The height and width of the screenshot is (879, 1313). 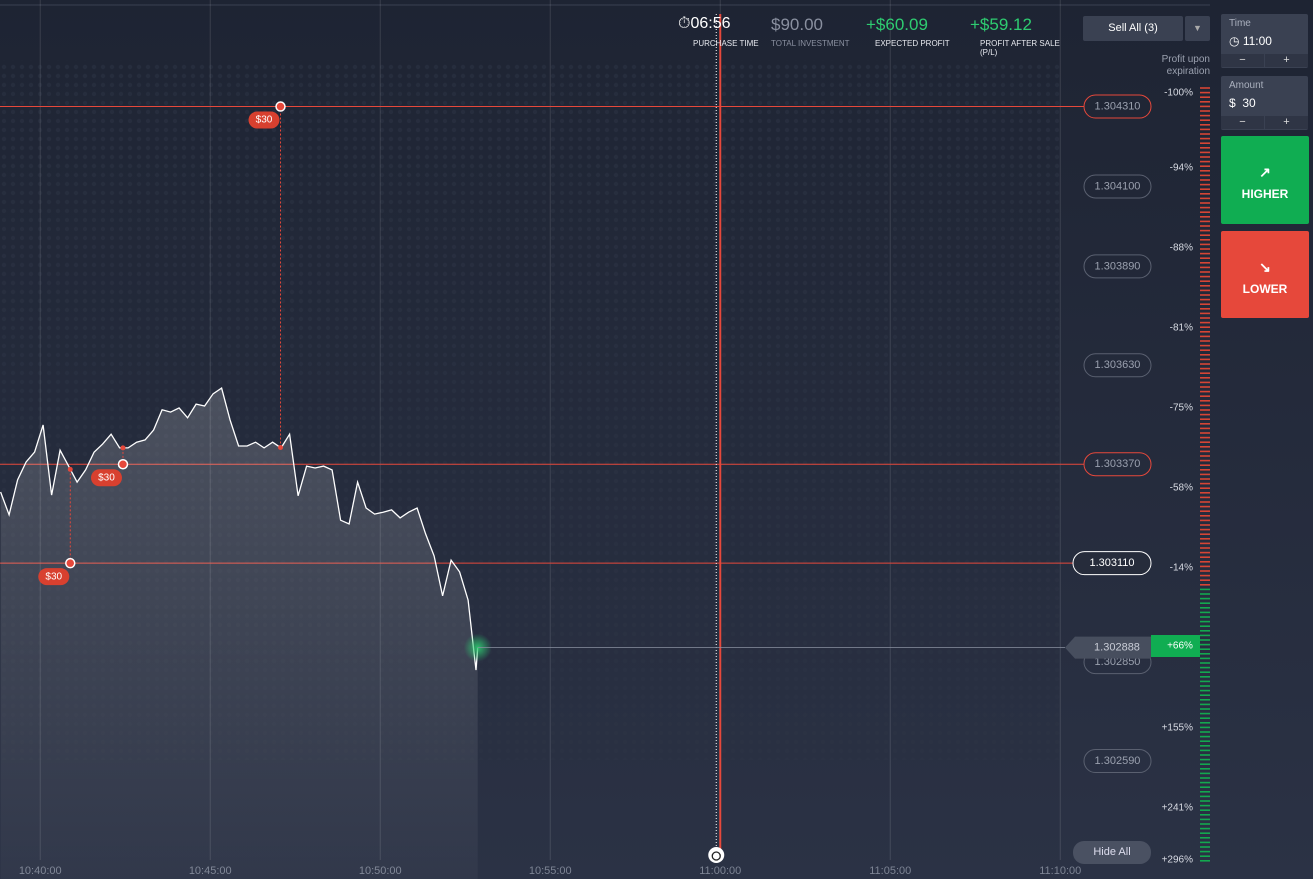 I want to click on current-profit: +66%, so click(x=1180, y=646).